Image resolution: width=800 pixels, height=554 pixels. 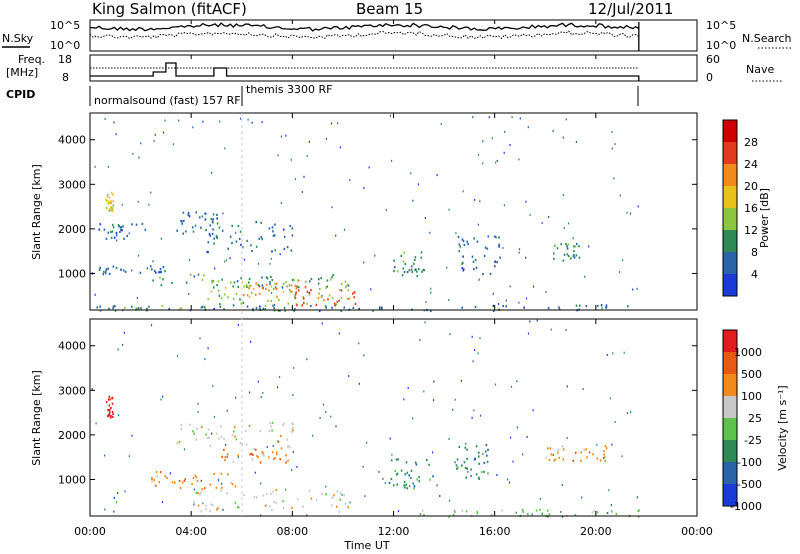 What do you see at coordinates (65, 77) in the screenshot?
I see `freq-tick-bottom: 8` at bounding box center [65, 77].